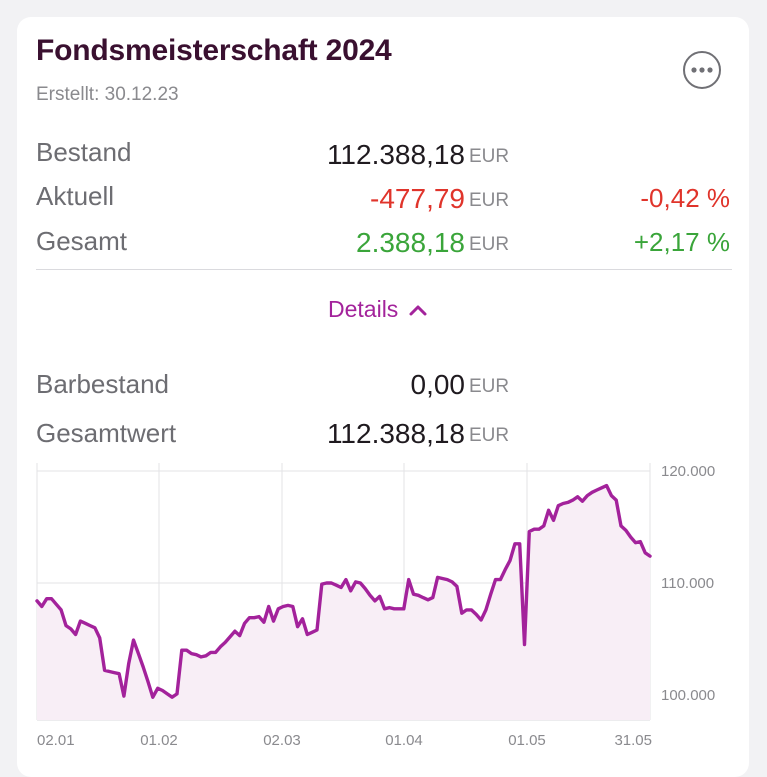 This screenshot has height=777, width=767. What do you see at coordinates (489, 386) in the screenshot?
I see `barbestand-unit: EUR` at bounding box center [489, 386].